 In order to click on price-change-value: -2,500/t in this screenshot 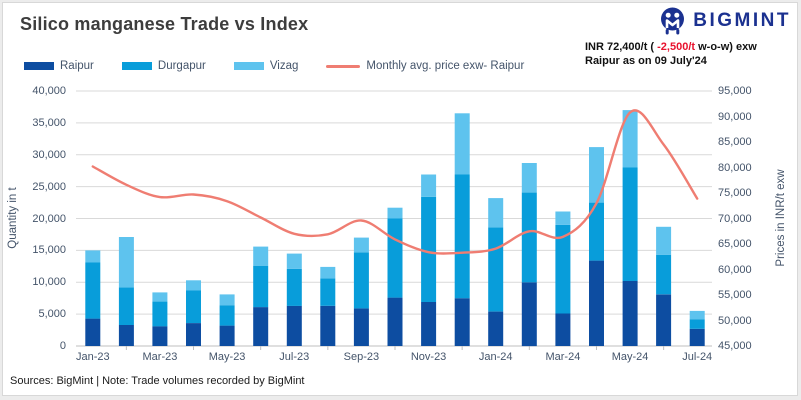, I will do `click(676, 47)`.